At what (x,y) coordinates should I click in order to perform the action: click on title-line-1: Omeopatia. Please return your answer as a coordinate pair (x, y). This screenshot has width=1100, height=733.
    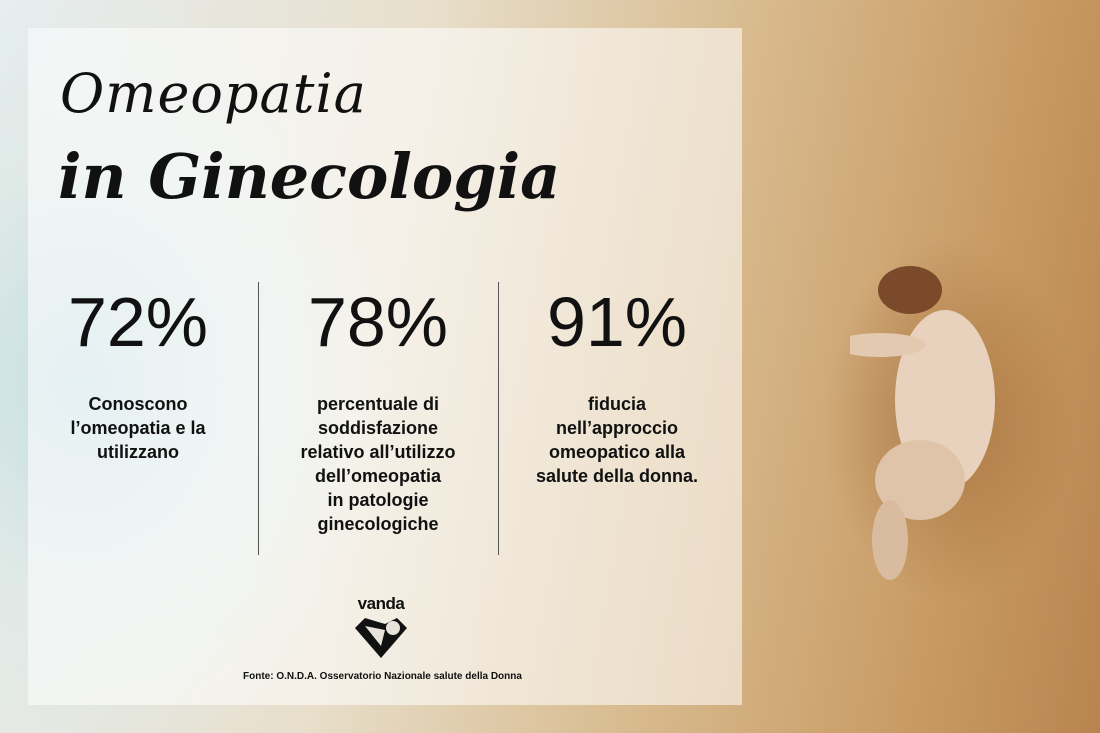
    Looking at the image, I should click on (213, 93).